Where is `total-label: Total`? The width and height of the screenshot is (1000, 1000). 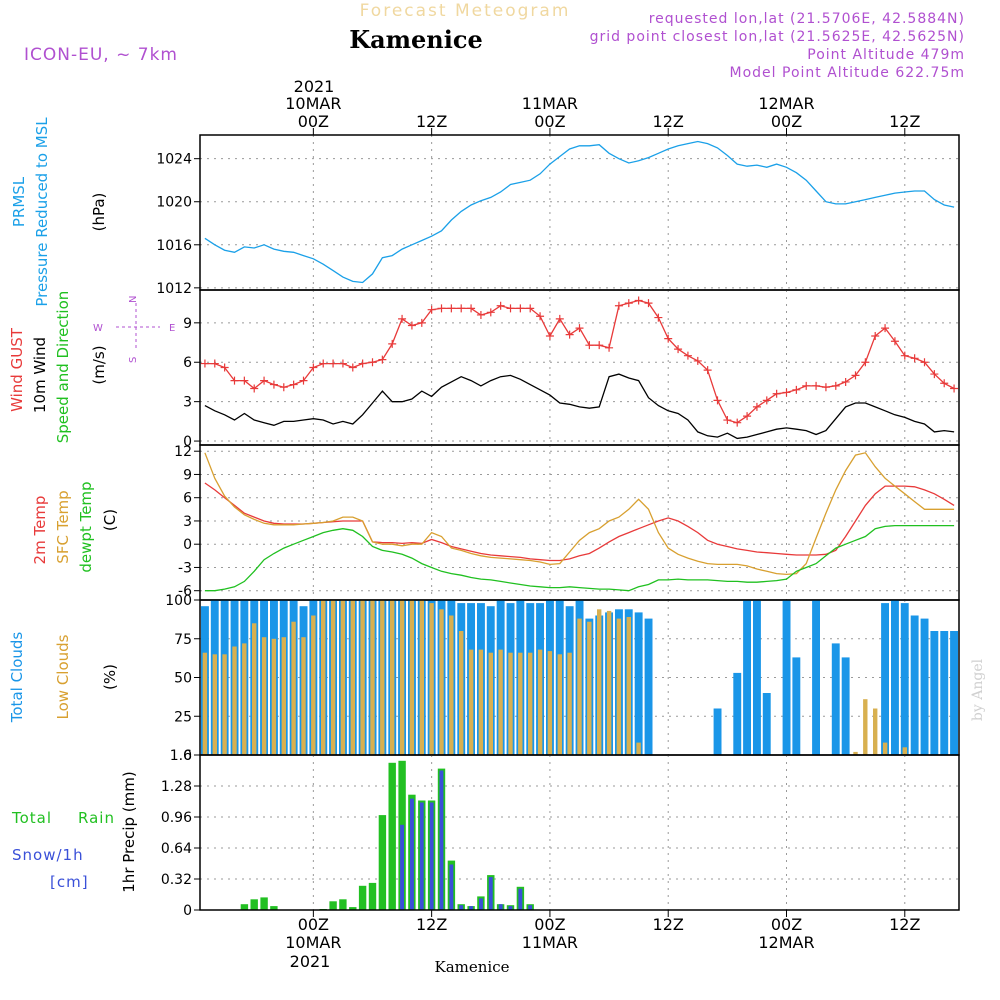
total-label: Total is located at coordinates (31, 818).